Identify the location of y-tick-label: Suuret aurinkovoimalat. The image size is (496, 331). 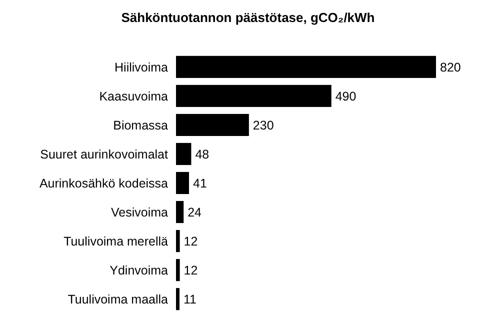
(104, 154).